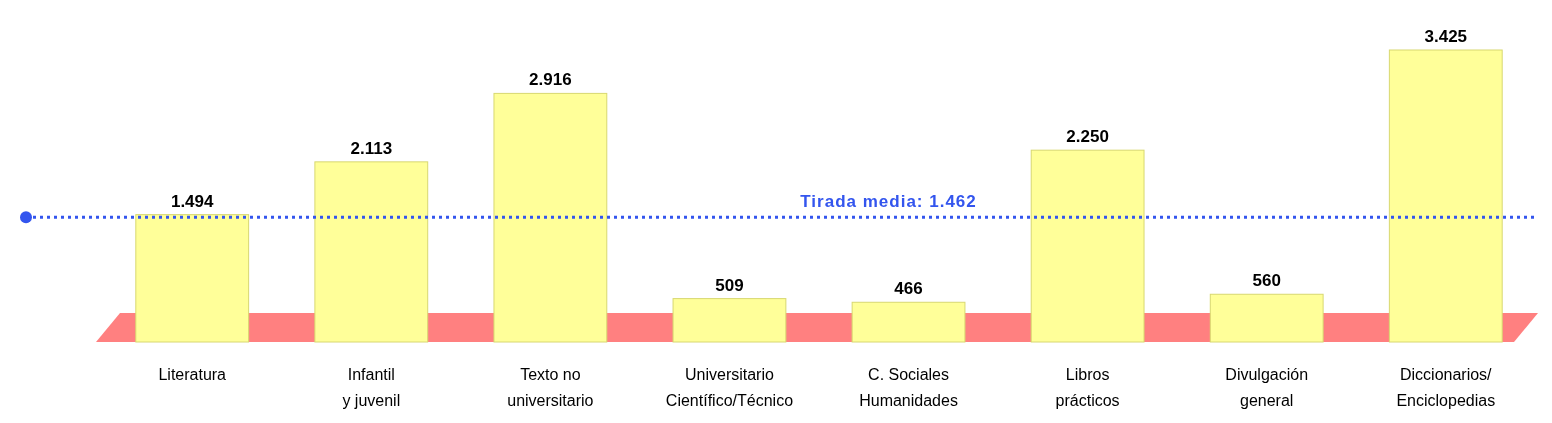 Image resolution: width=1552 pixels, height=423 pixels. What do you see at coordinates (908, 289) in the screenshot?
I see `data-label: 466` at bounding box center [908, 289].